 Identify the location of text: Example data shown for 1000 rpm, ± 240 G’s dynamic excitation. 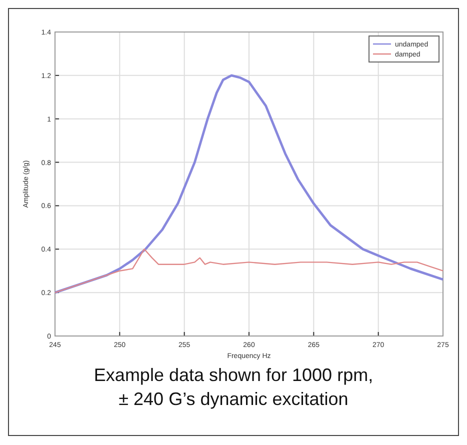
(234, 387).